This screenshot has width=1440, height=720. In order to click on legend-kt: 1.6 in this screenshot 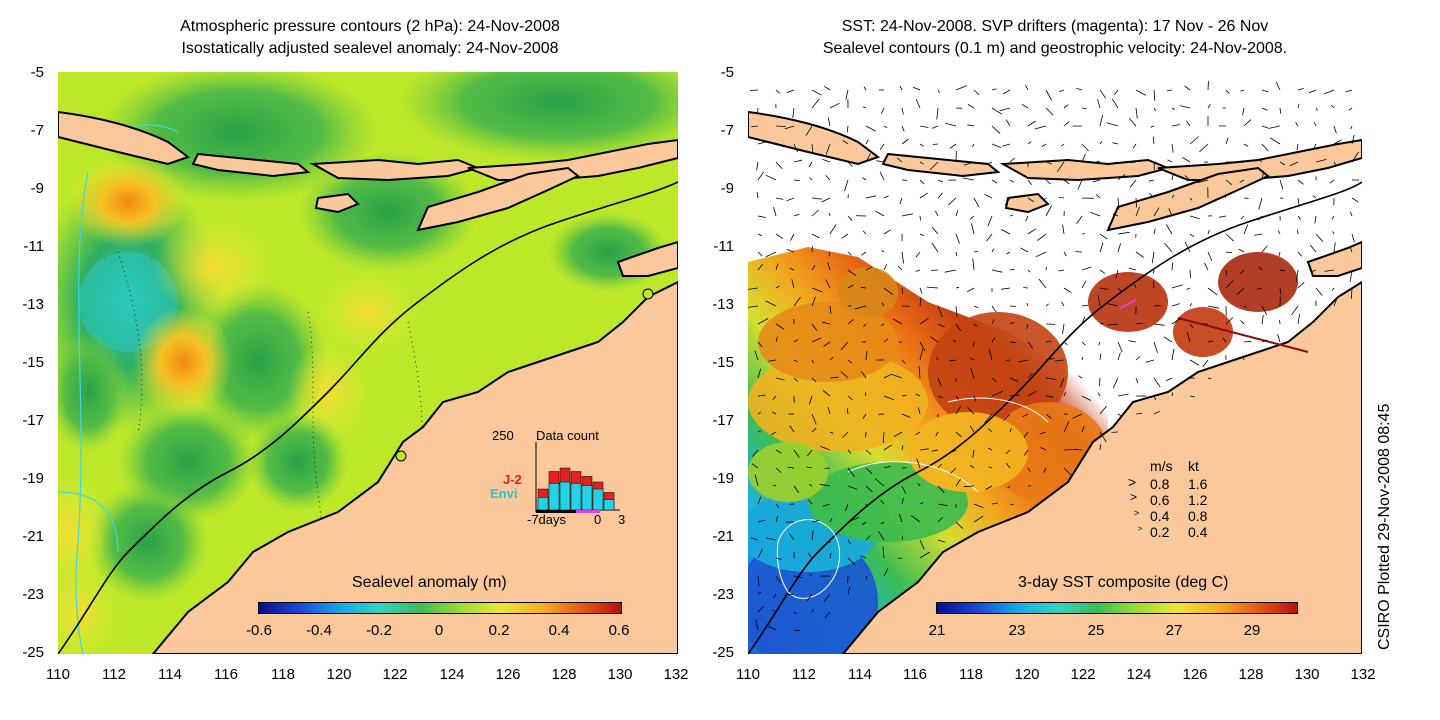, I will do `click(1198, 484)`.